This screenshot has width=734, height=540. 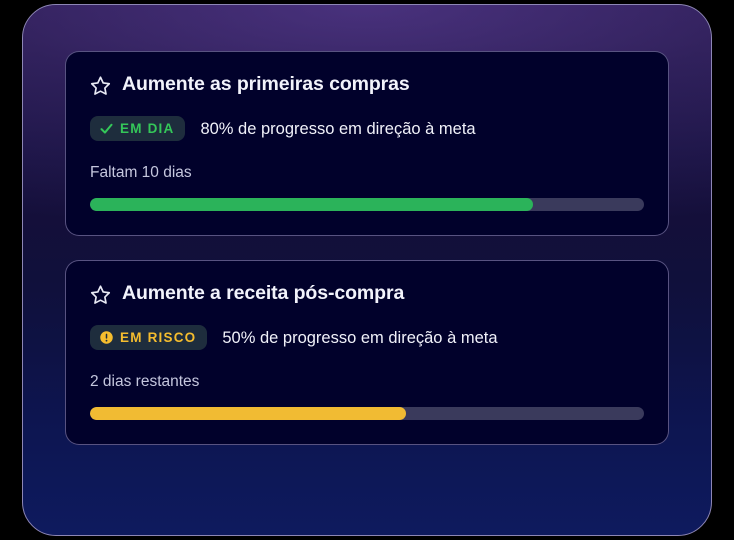 What do you see at coordinates (106, 129) in the screenshot?
I see `check-icon` at bounding box center [106, 129].